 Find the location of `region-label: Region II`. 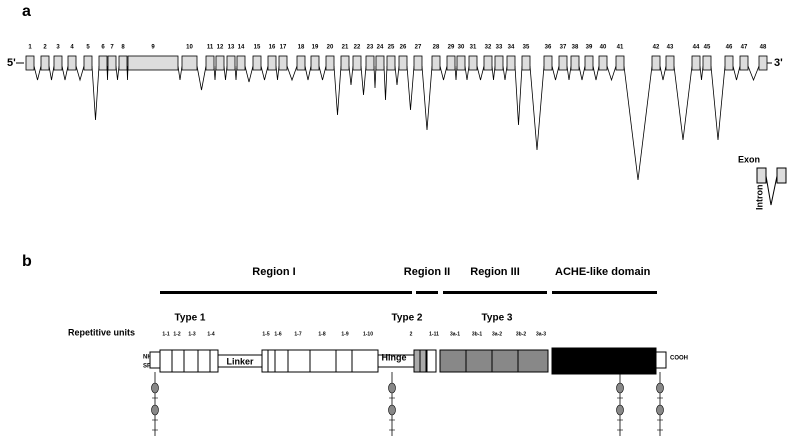

region-label: Region II is located at coordinates (427, 272).